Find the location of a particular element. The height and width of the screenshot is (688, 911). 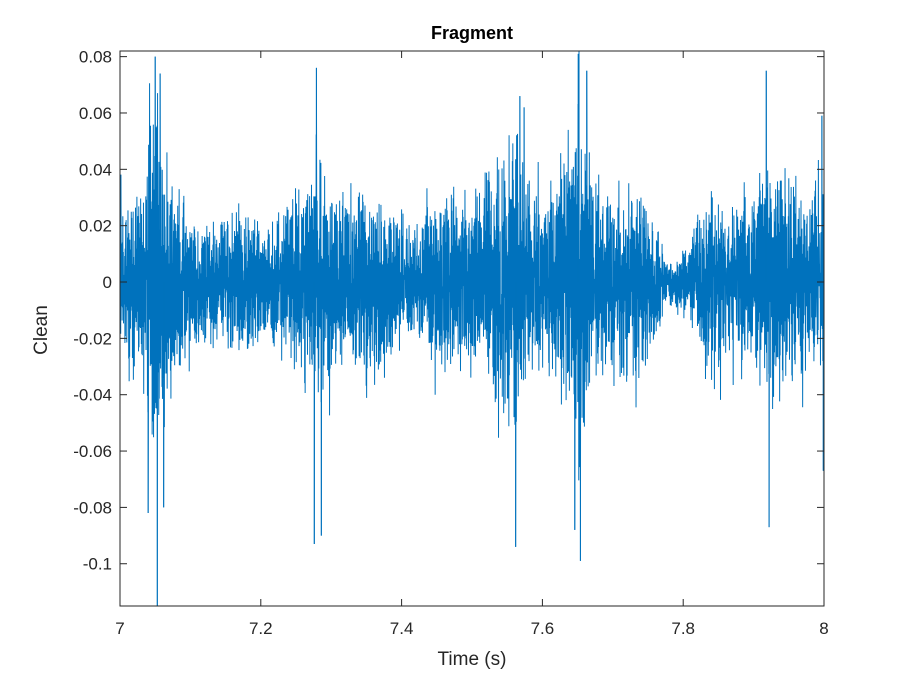

y-tick-label: 0.06 is located at coordinates (95, 113).